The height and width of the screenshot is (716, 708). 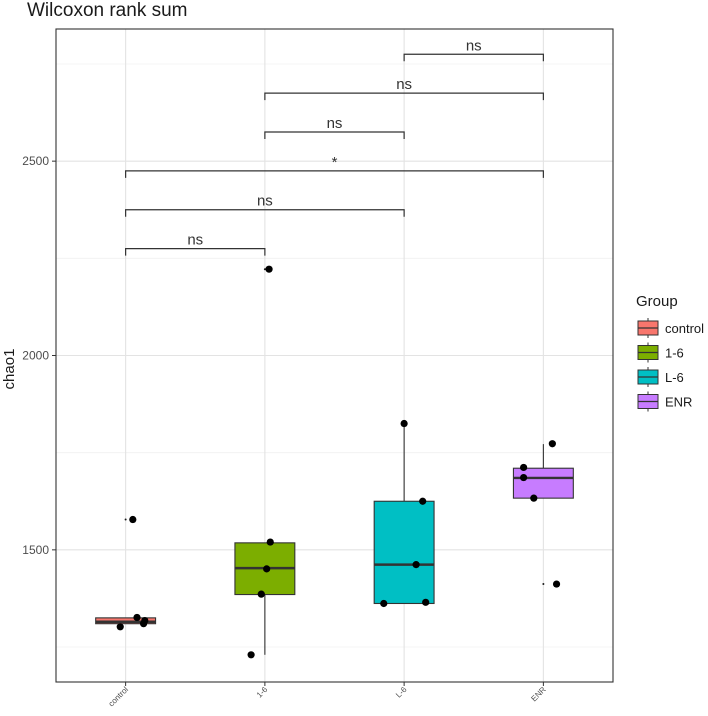 I want to click on x-tick-label: L-6, so click(x=401, y=692).